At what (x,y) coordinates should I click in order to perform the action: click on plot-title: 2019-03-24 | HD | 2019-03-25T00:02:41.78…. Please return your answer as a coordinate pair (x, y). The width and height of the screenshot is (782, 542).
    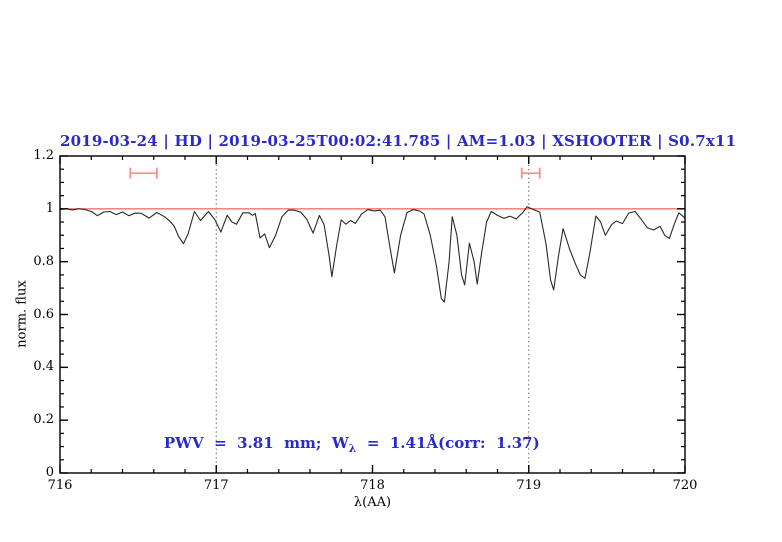
    Looking at the image, I should click on (398, 141).